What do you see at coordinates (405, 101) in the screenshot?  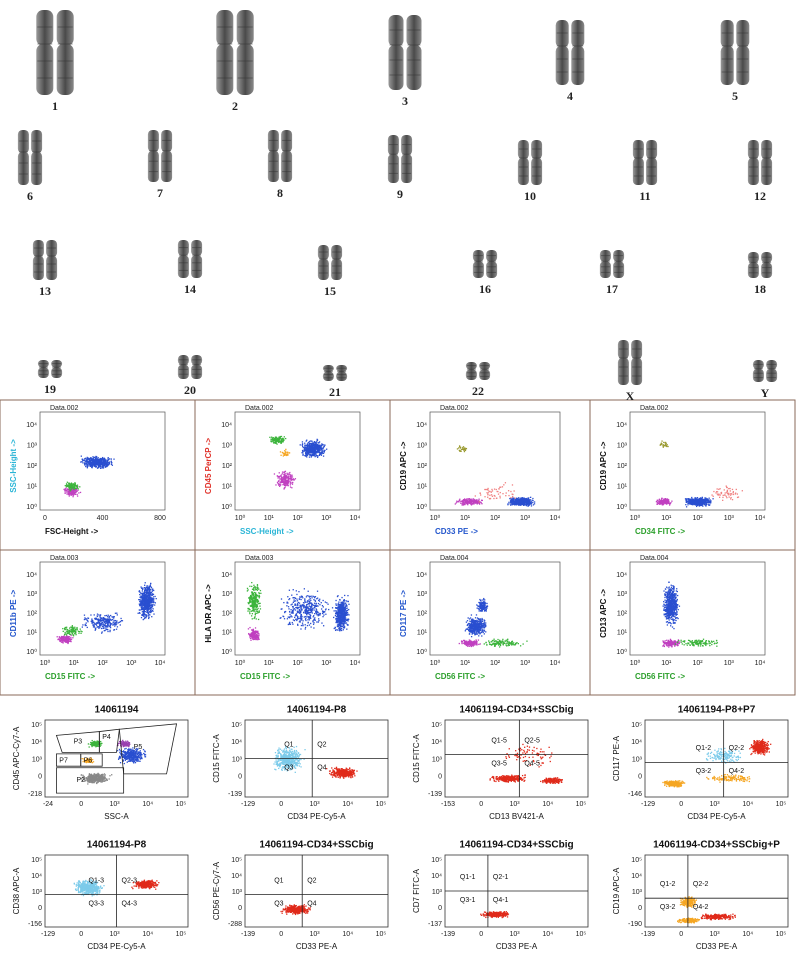 I see `chromosome-label: 3` at bounding box center [405, 101].